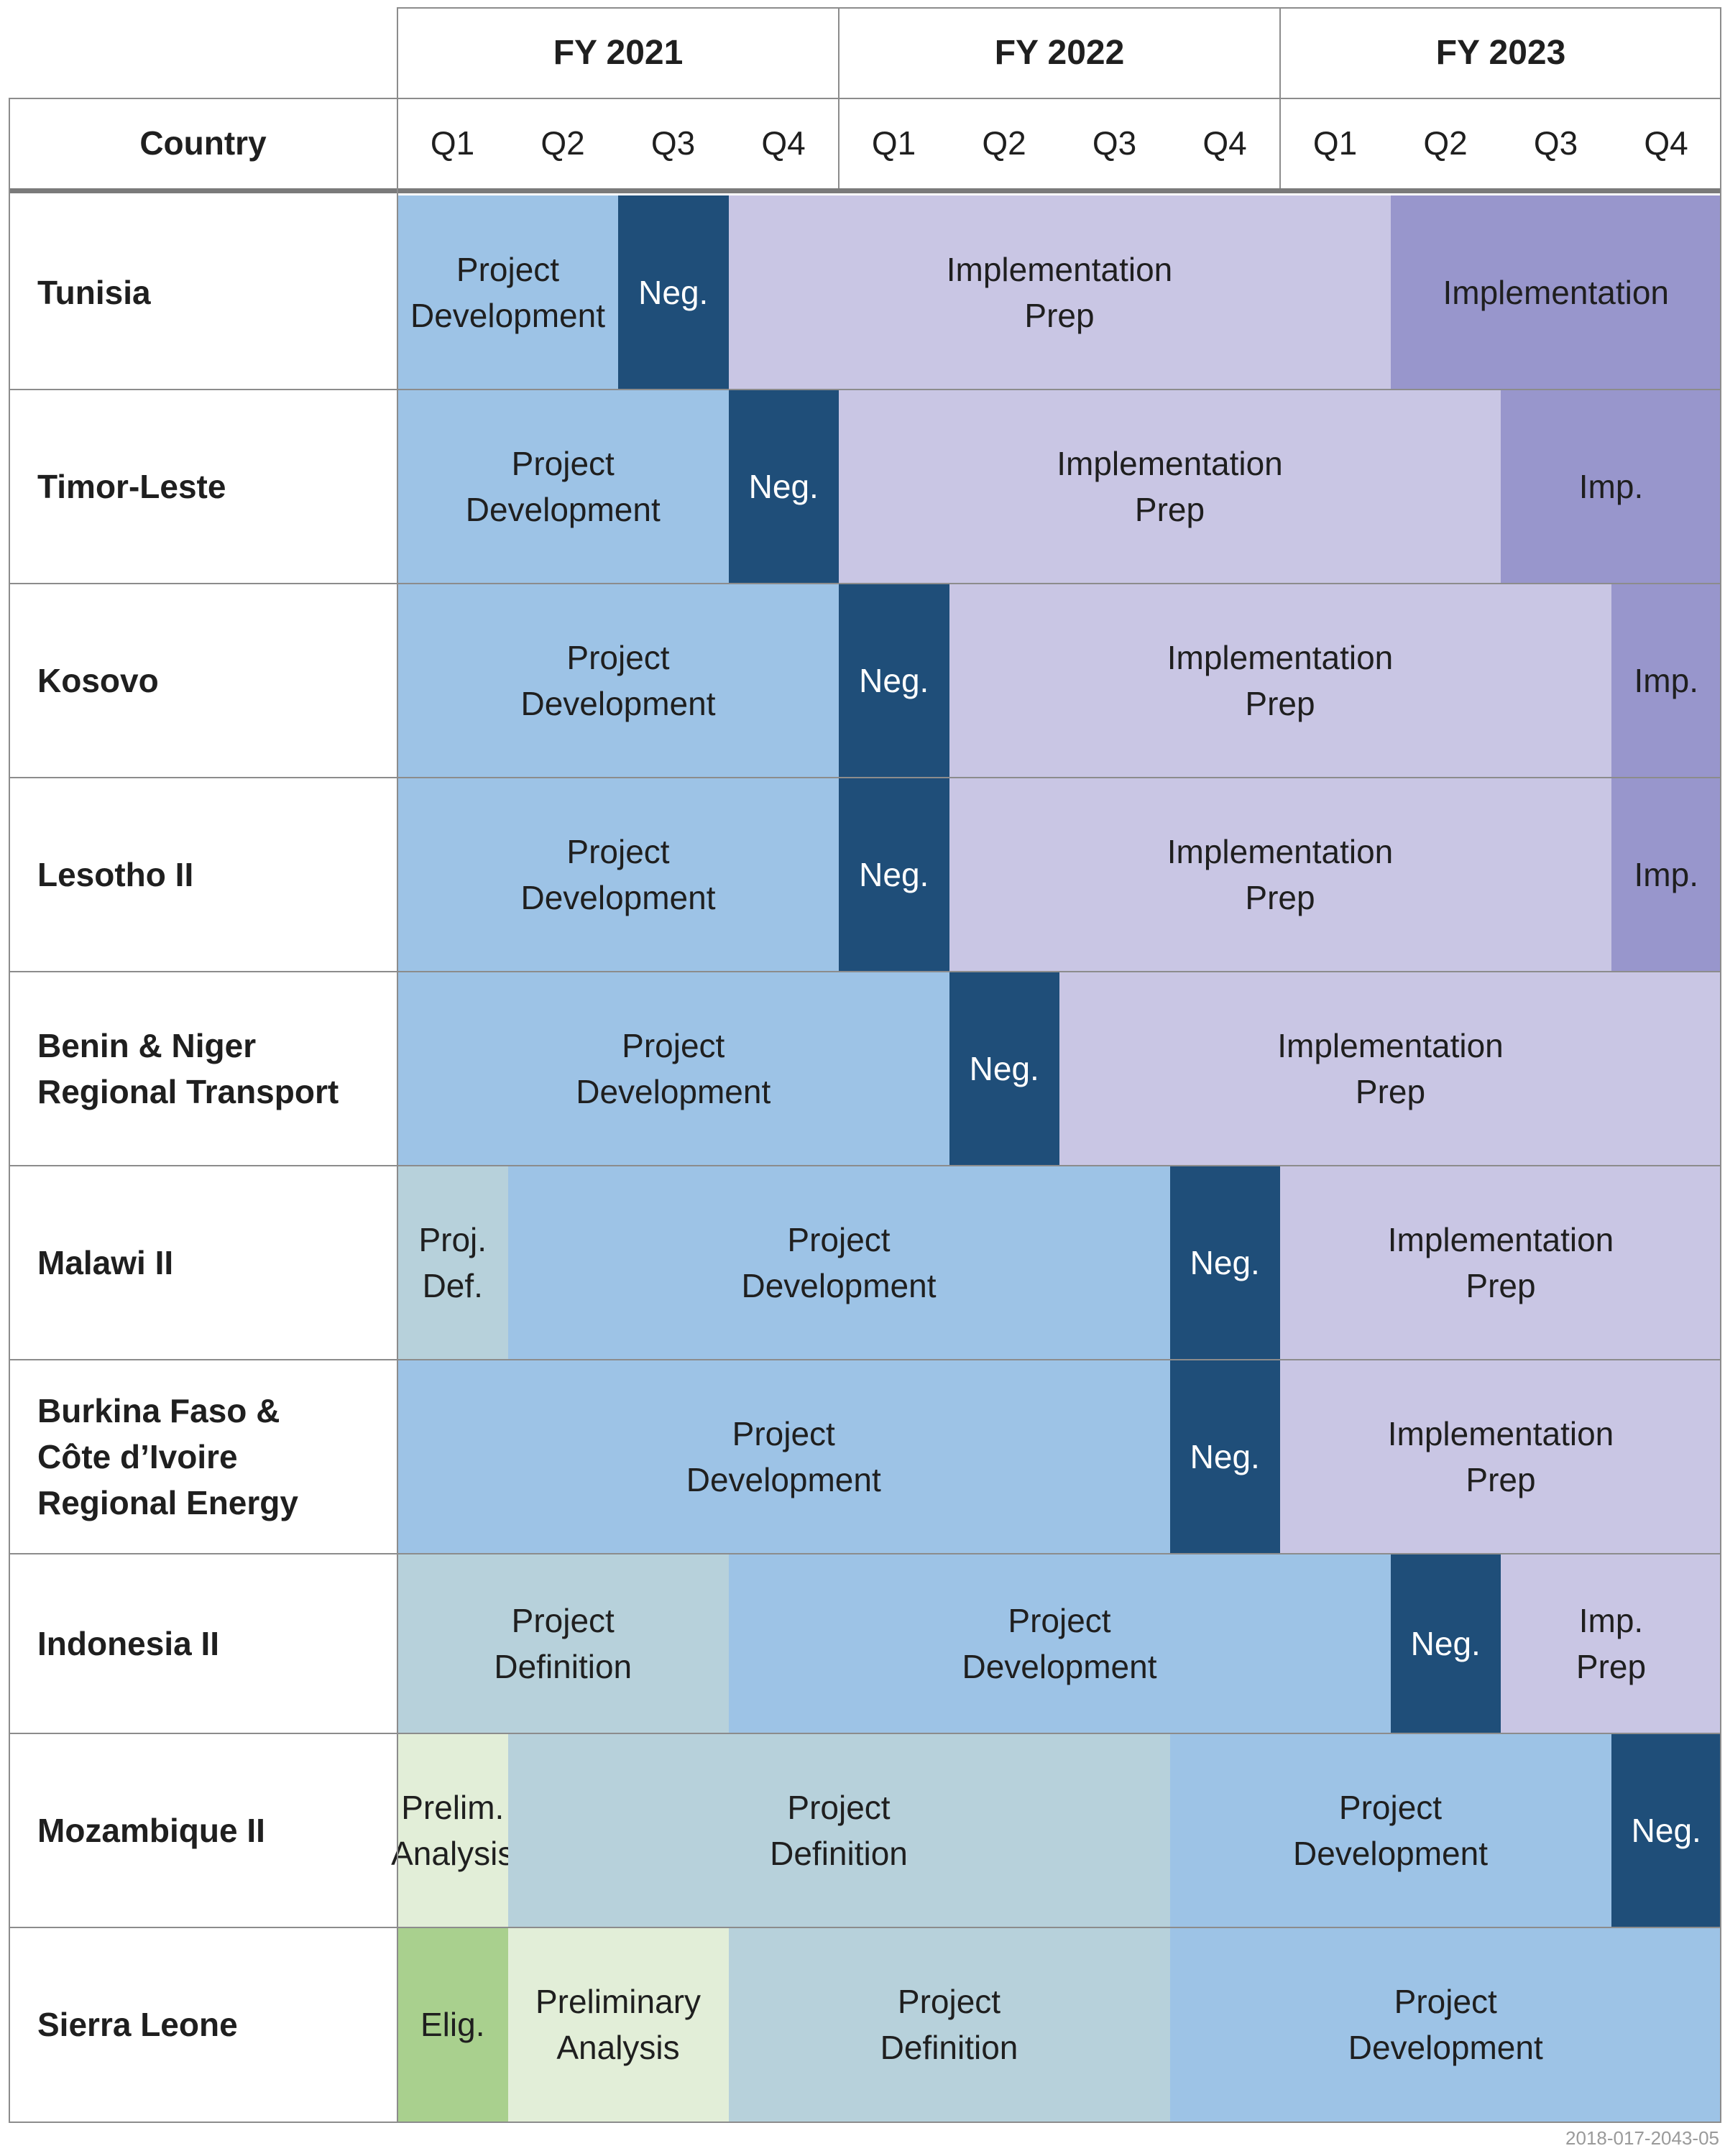  I want to click on phase-bar-project-definition: Proj. Def., so click(452, 1263).